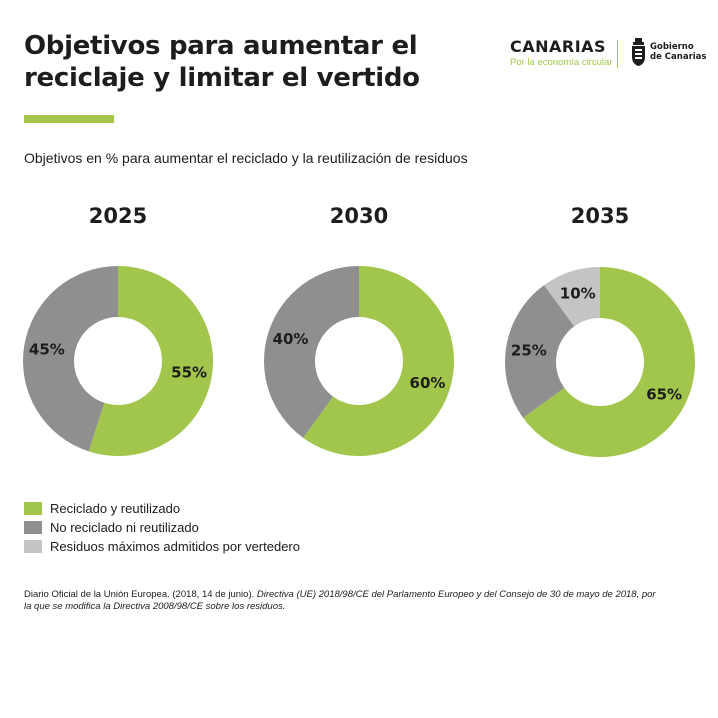 The image size is (718, 718). What do you see at coordinates (33, 508) in the screenshot?
I see `legend-swatch-recycled` at bounding box center [33, 508].